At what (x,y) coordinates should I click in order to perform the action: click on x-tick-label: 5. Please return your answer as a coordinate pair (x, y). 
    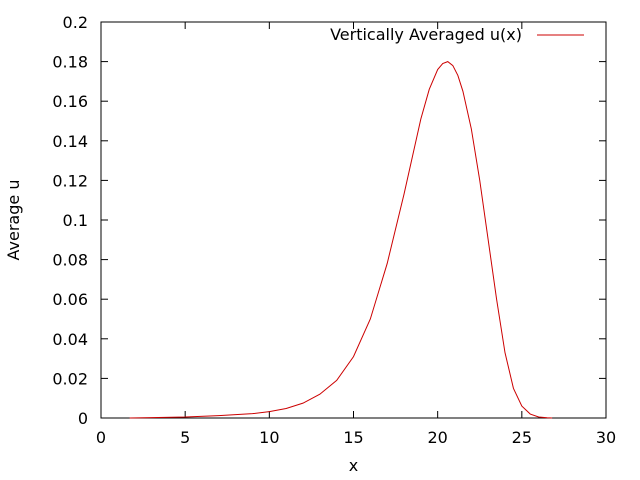
    Looking at the image, I should click on (185, 437).